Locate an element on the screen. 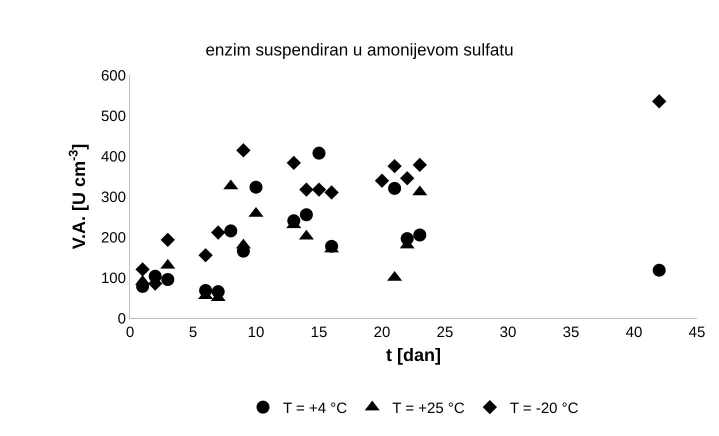 The height and width of the screenshot is (436, 719). x-tick-label: 45 is located at coordinates (697, 332).